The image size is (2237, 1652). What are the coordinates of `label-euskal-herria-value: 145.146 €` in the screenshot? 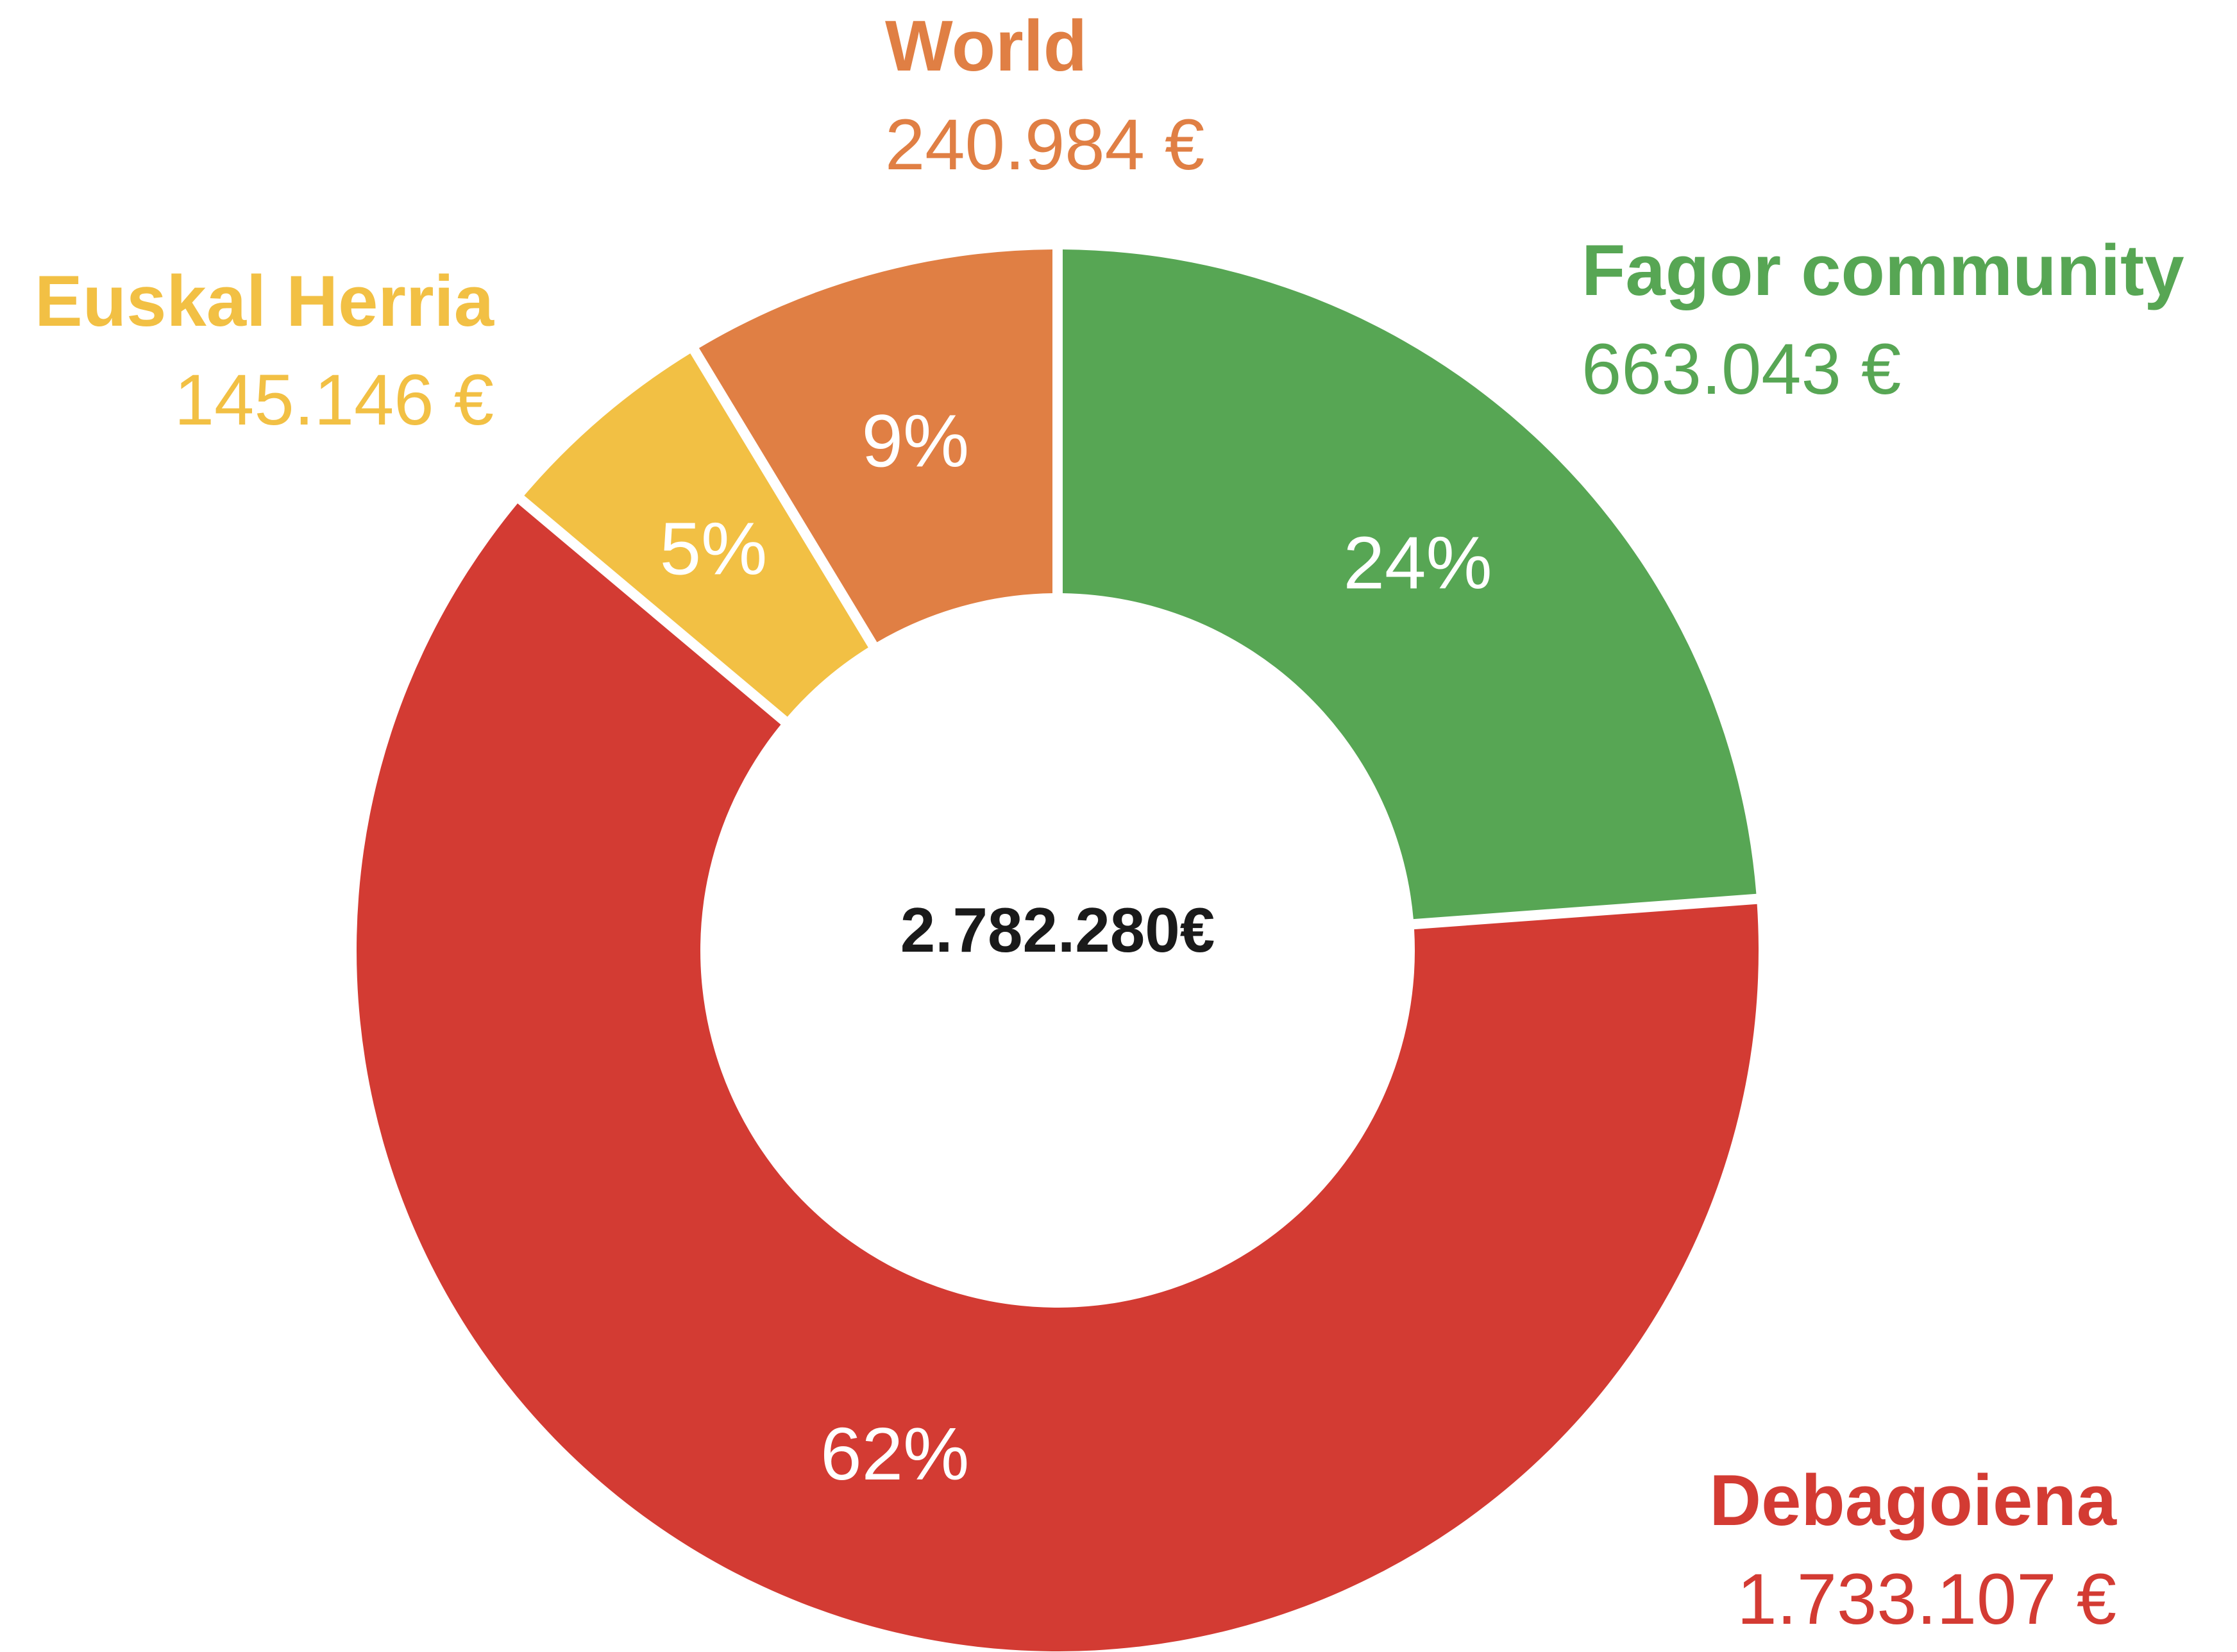 It's located at (334, 400).